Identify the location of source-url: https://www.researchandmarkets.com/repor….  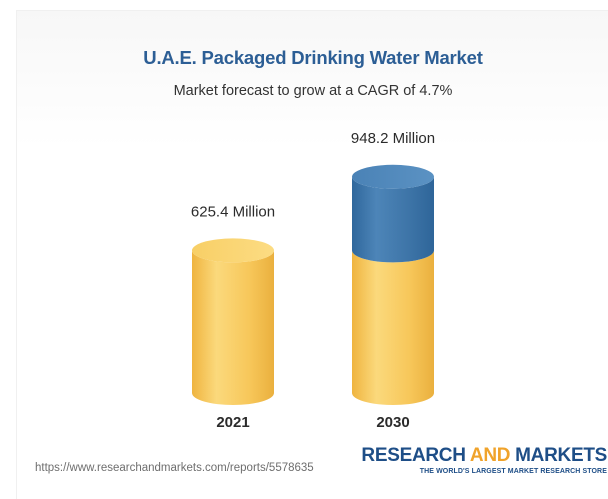
(174, 468).